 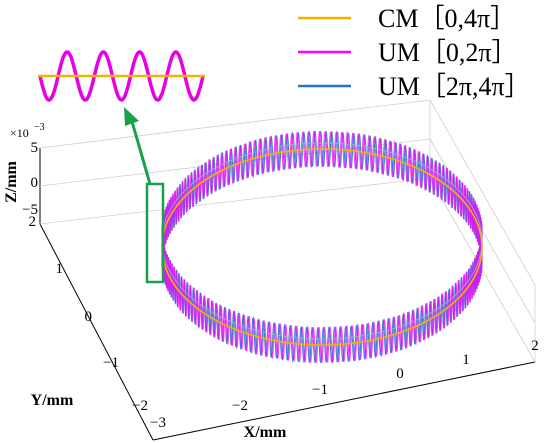 I want to click on z-tick-labels: 5 0 −5, so click(x=30, y=179).